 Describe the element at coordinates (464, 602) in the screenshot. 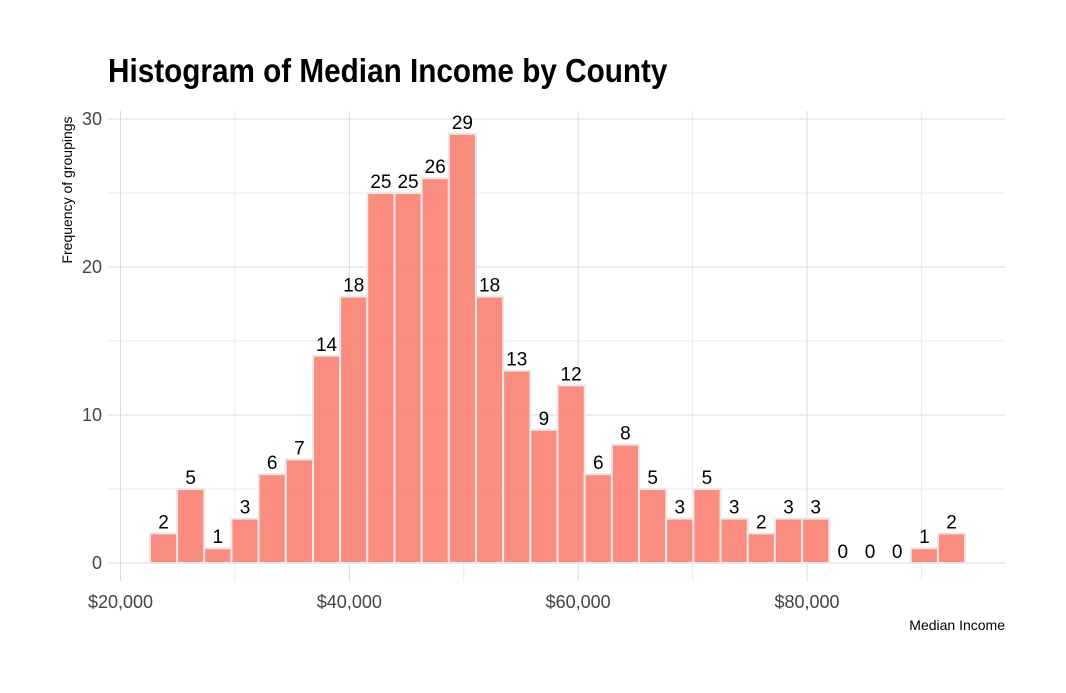

I see `x-axis-tick-labels: $20,000 $40,000 $60,000 $80,000` at that location.